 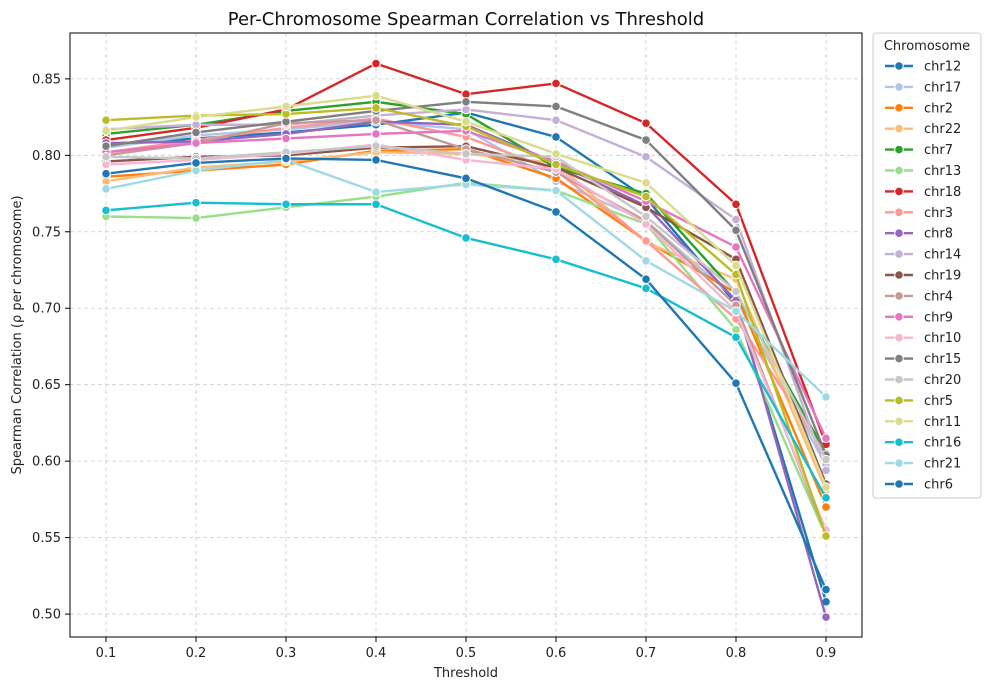 I want to click on legend-item-chr12: chr12, so click(x=923, y=67).